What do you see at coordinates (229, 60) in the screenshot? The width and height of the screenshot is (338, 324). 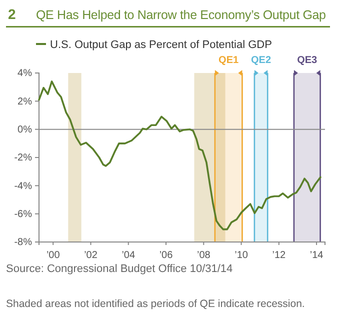 I see `band-label: QE1` at bounding box center [229, 60].